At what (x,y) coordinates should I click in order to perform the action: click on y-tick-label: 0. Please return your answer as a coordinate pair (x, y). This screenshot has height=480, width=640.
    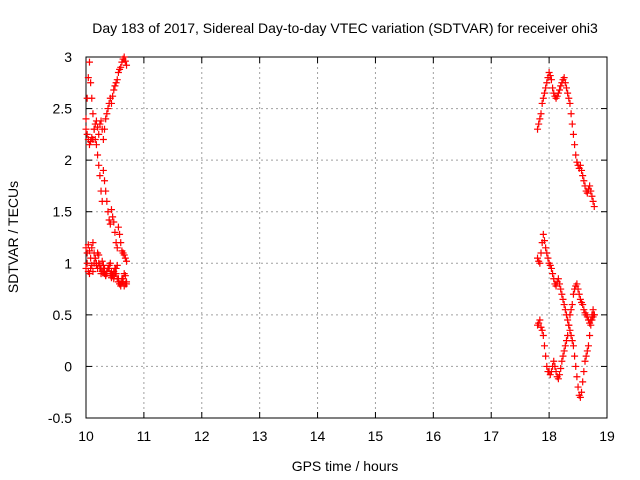
    Looking at the image, I should click on (68, 366).